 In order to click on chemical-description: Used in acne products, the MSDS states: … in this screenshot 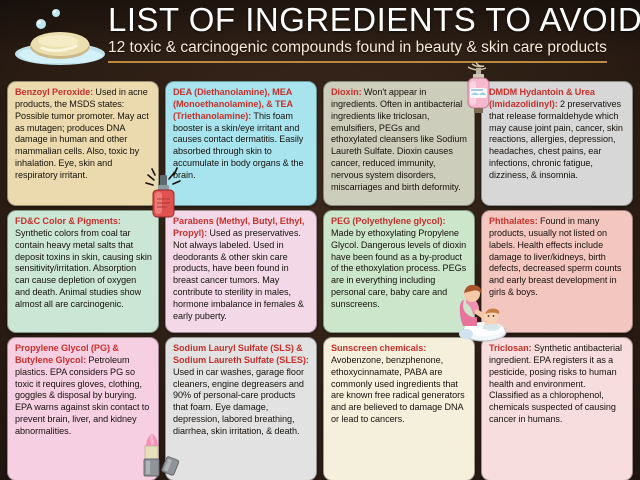, I will do `click(82, 133)`.